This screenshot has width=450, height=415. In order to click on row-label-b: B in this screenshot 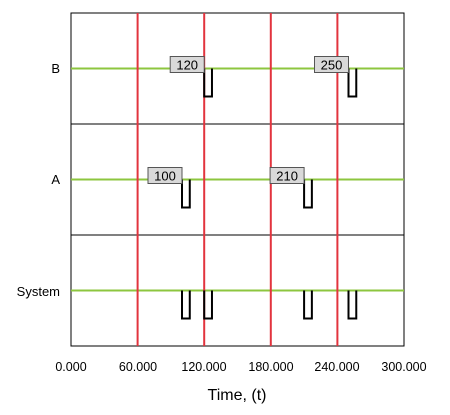, I will do `click(55, 68)`.